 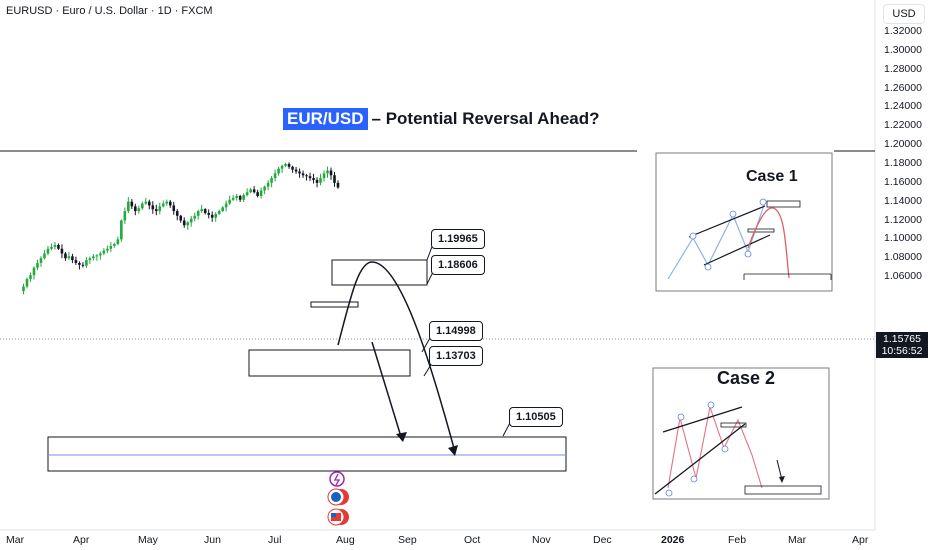 I want to click on callout-2: 1.18606, so click(x=458, y=265).